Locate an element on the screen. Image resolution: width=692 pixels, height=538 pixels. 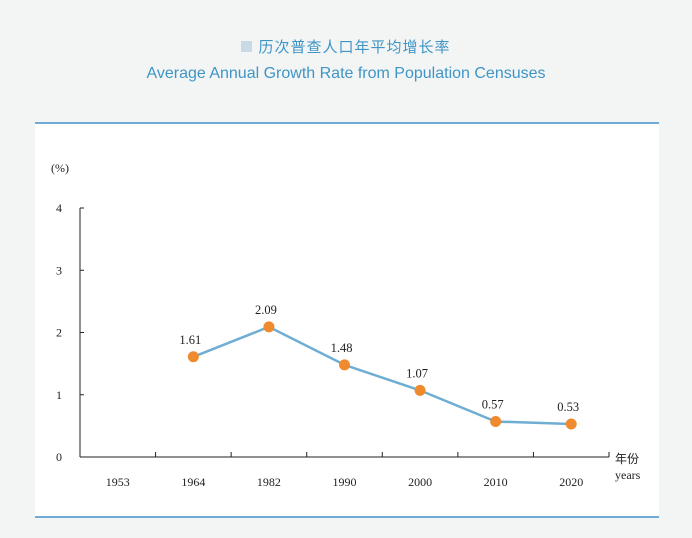
chart-title-cn-row: 历次普查人口年平均增长率 is located at coordinates (345, 46).